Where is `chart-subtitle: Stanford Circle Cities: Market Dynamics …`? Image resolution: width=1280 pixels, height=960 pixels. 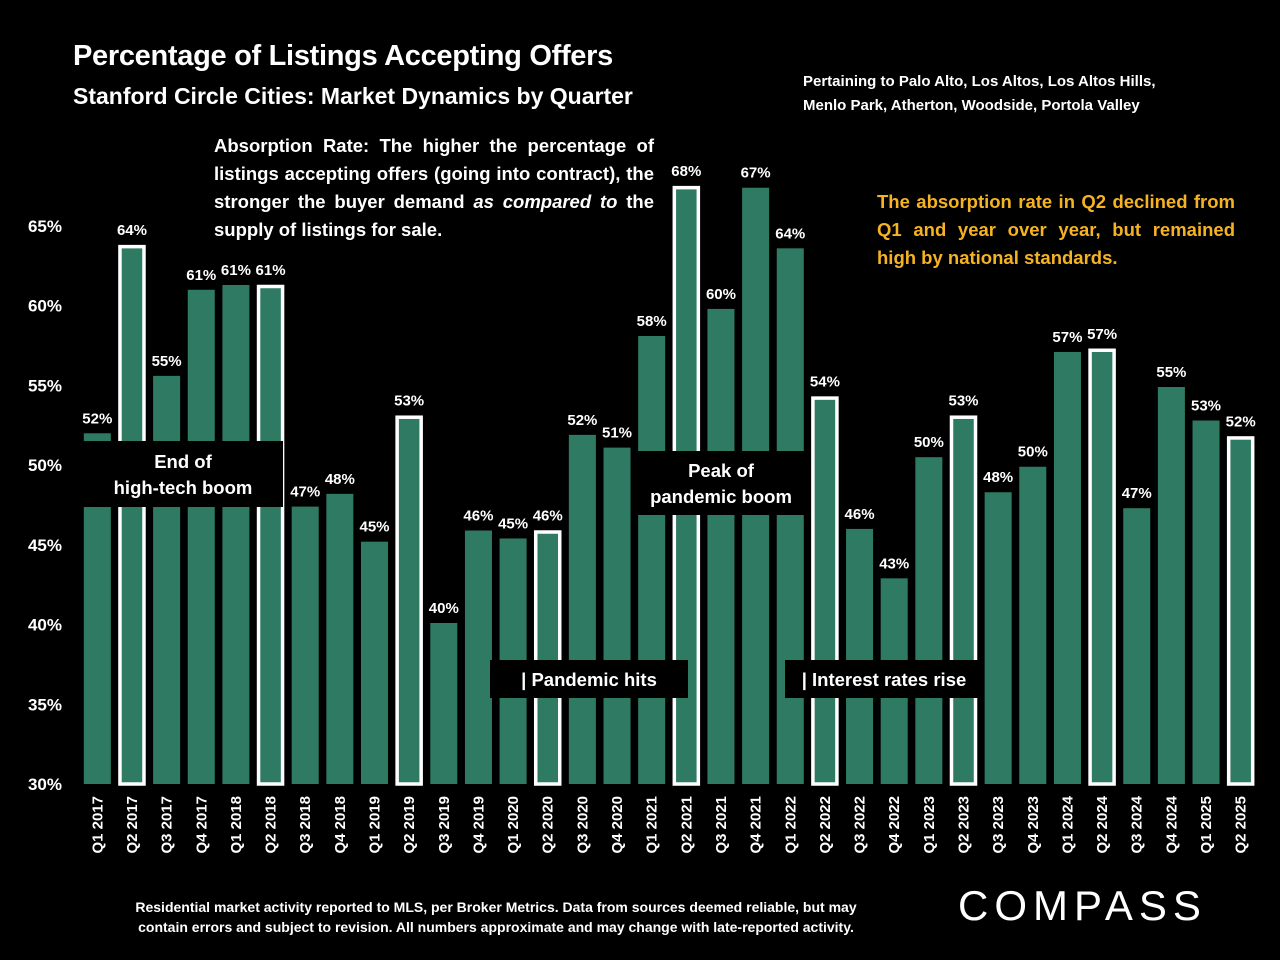 chart-subtitle: Stanford Circle Cities: Market Dynamics … is located at coordinates (353, 96).